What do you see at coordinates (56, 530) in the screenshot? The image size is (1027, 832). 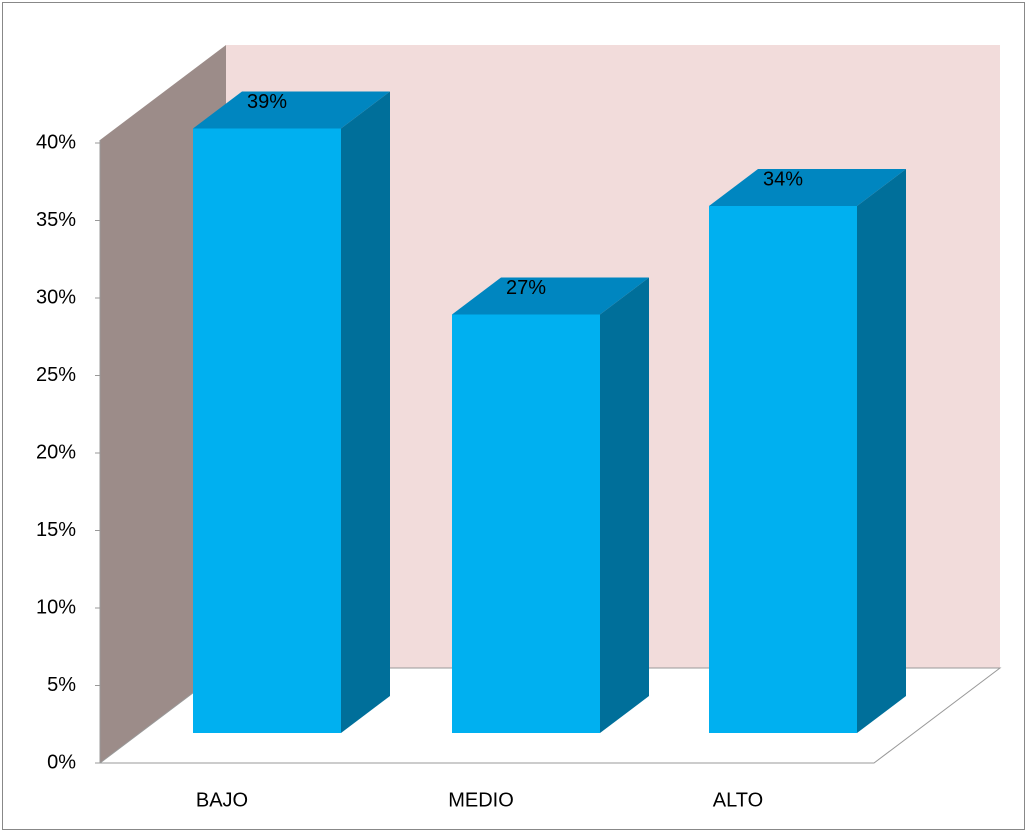 I see `y-tick-label: 15%` at bounding box center [56, 530].